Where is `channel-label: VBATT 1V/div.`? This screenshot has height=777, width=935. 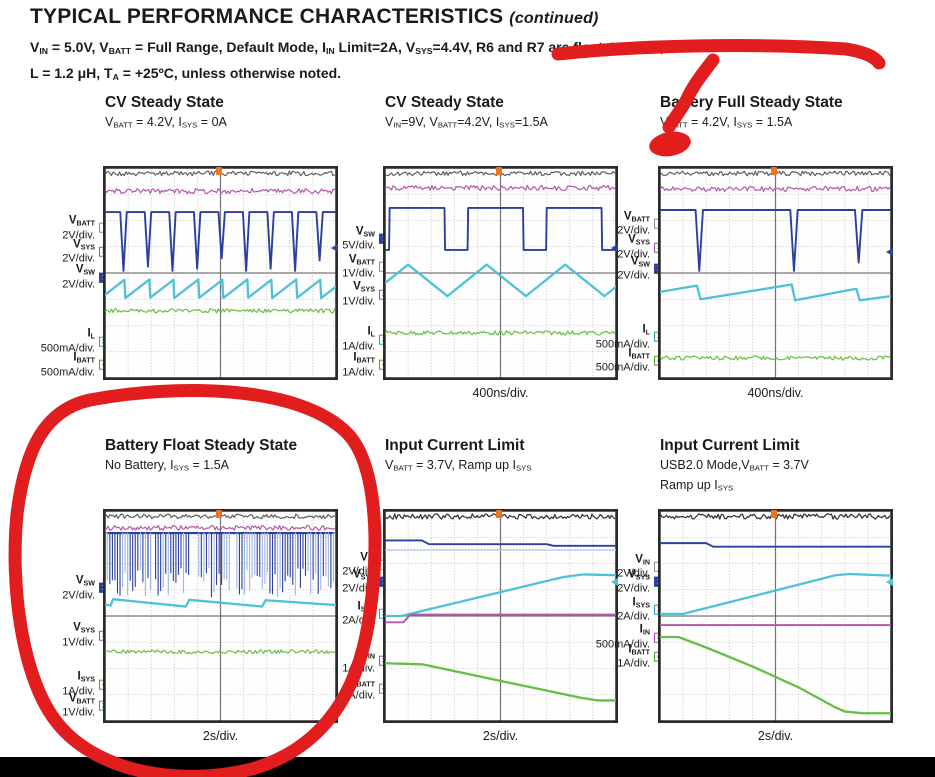 channel-label: VBATT 1V/div. is located at coordinates (365, 266).